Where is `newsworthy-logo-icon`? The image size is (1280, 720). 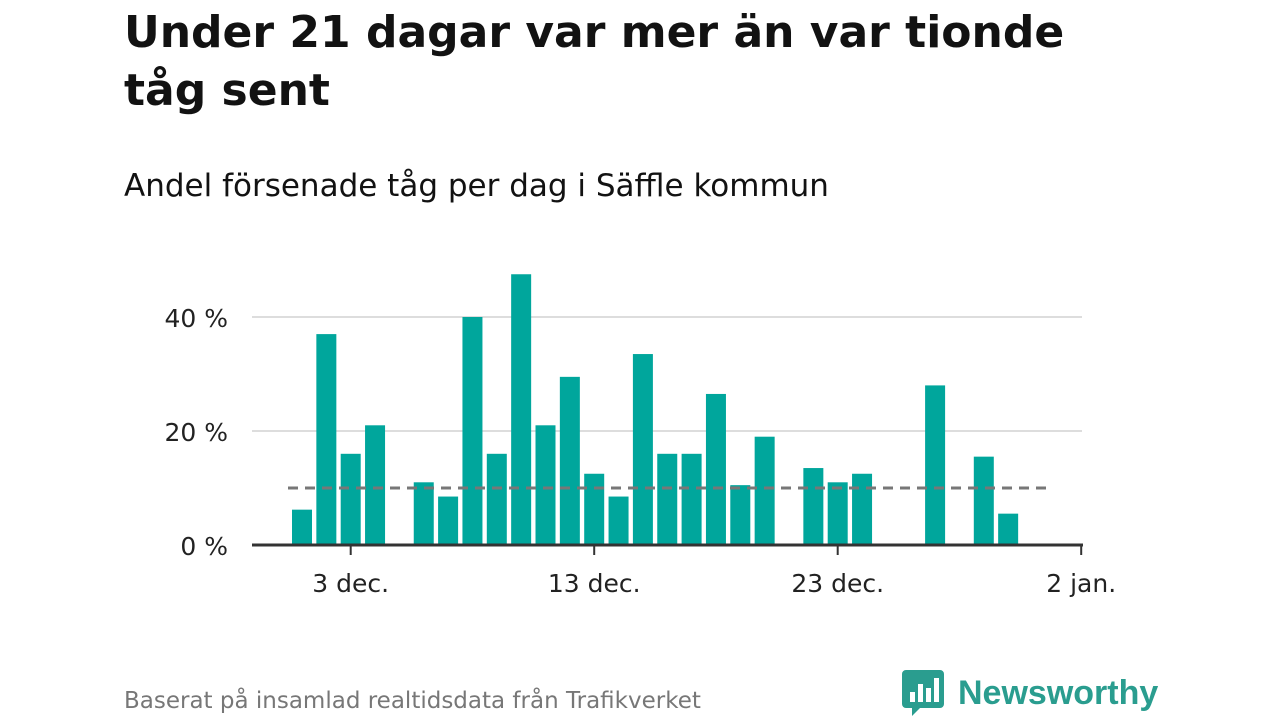
newsworthy-logo-icon is located at coordinates (923, 693).